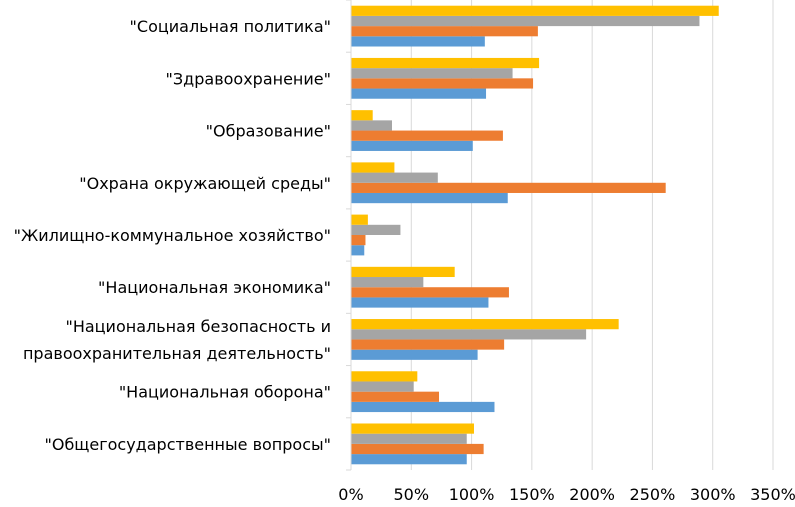 The width and height of the screenshot is (795, 507). What do you see at coordinates (592, 494) in the screenshot?
I see `x-tick-label: 200%` at bounding box center [592, 494].